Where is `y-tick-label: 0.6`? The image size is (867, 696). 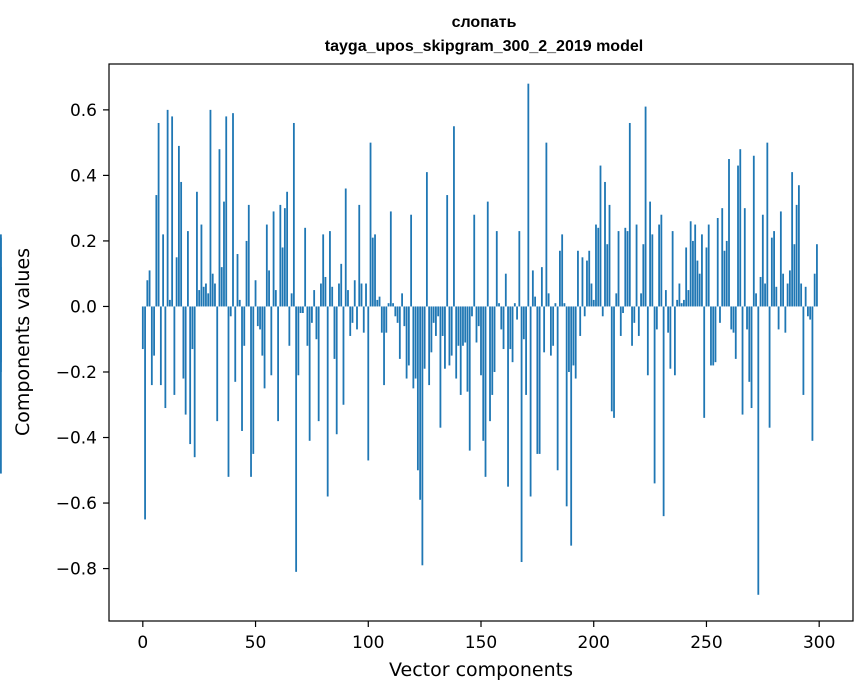 y-tick-label: 0.6 is located at coordinates (83, 111).